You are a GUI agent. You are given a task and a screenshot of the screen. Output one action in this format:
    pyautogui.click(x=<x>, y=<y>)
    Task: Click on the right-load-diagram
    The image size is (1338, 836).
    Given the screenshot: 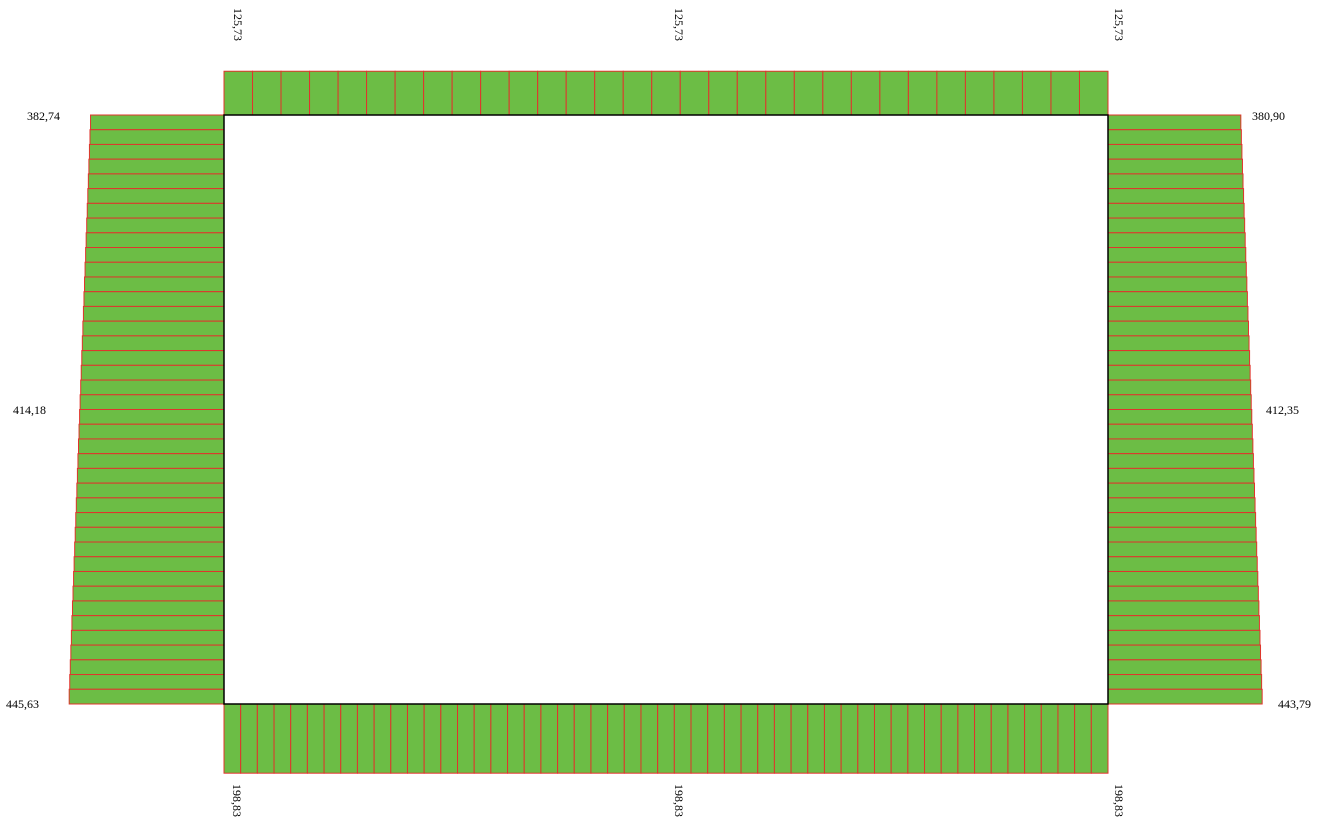 What is the action you would take?
    pyautogui.click(x=1185, y=409)
    